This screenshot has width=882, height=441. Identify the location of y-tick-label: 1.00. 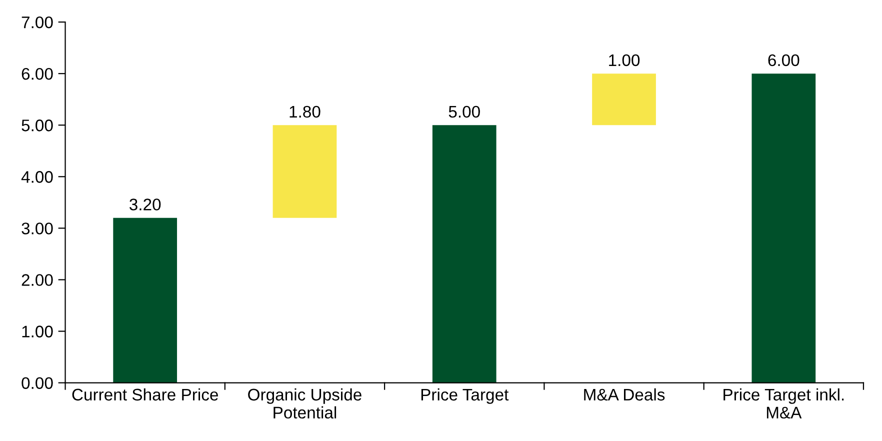
(37, 332).